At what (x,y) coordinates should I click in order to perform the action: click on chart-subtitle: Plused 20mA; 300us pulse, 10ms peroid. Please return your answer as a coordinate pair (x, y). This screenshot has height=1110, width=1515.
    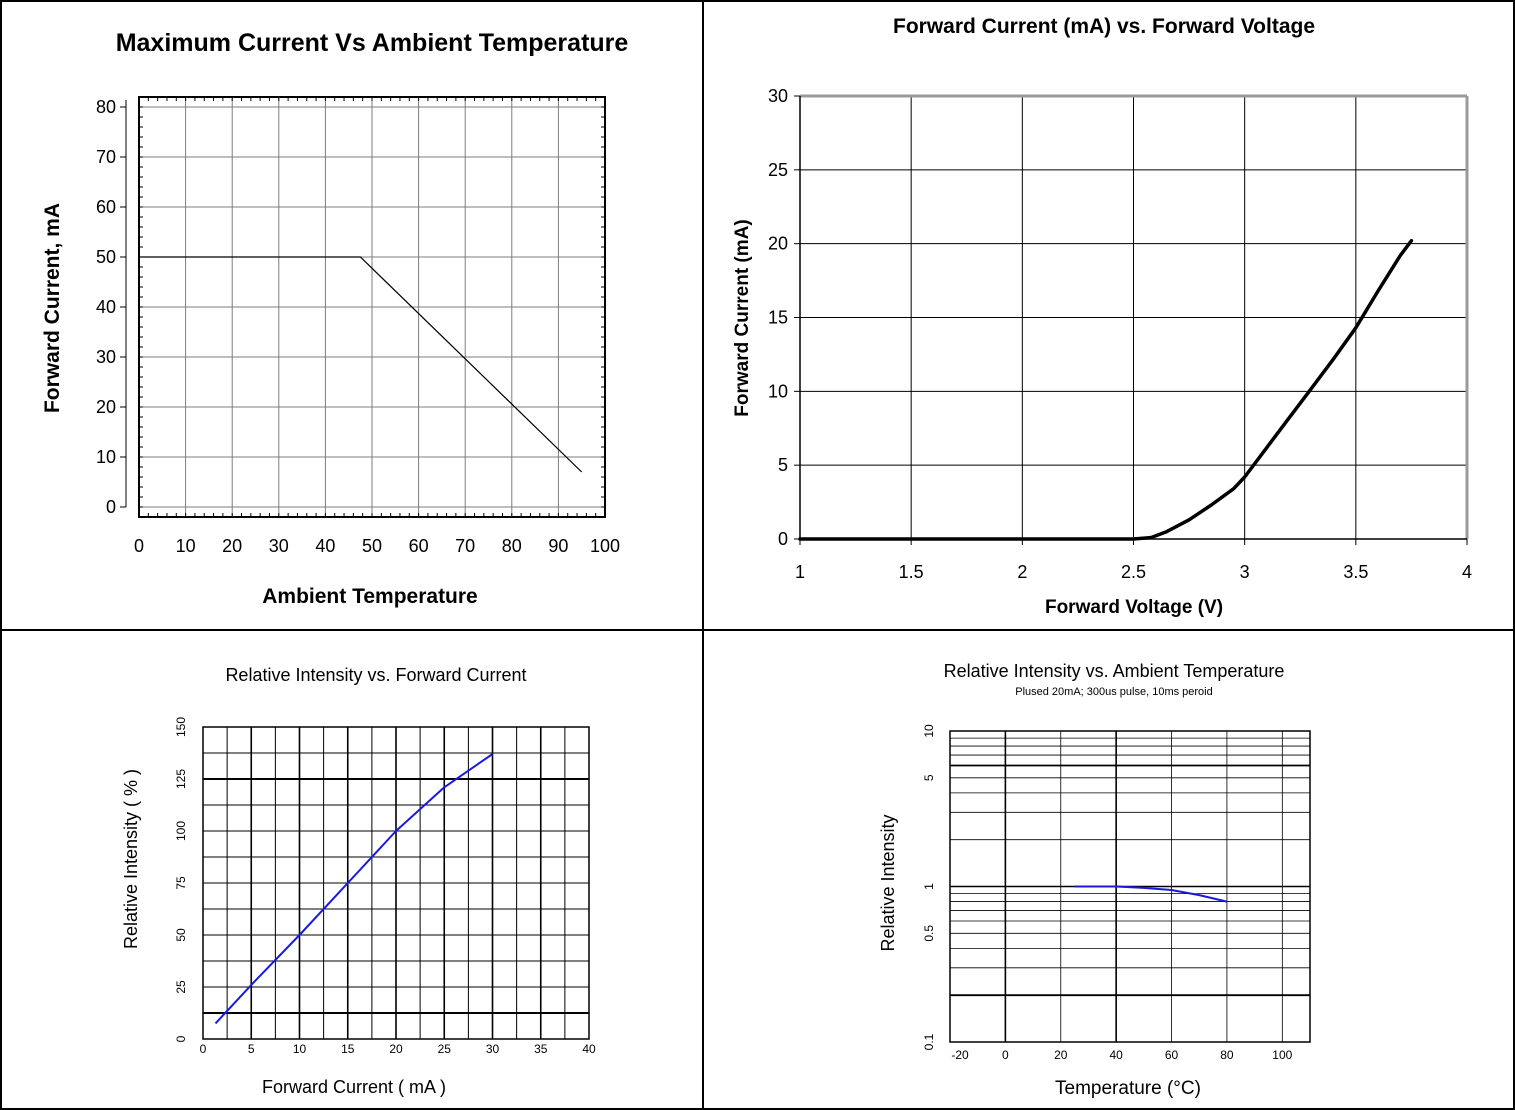
    Looking at the image, I should click on (1114, 692).